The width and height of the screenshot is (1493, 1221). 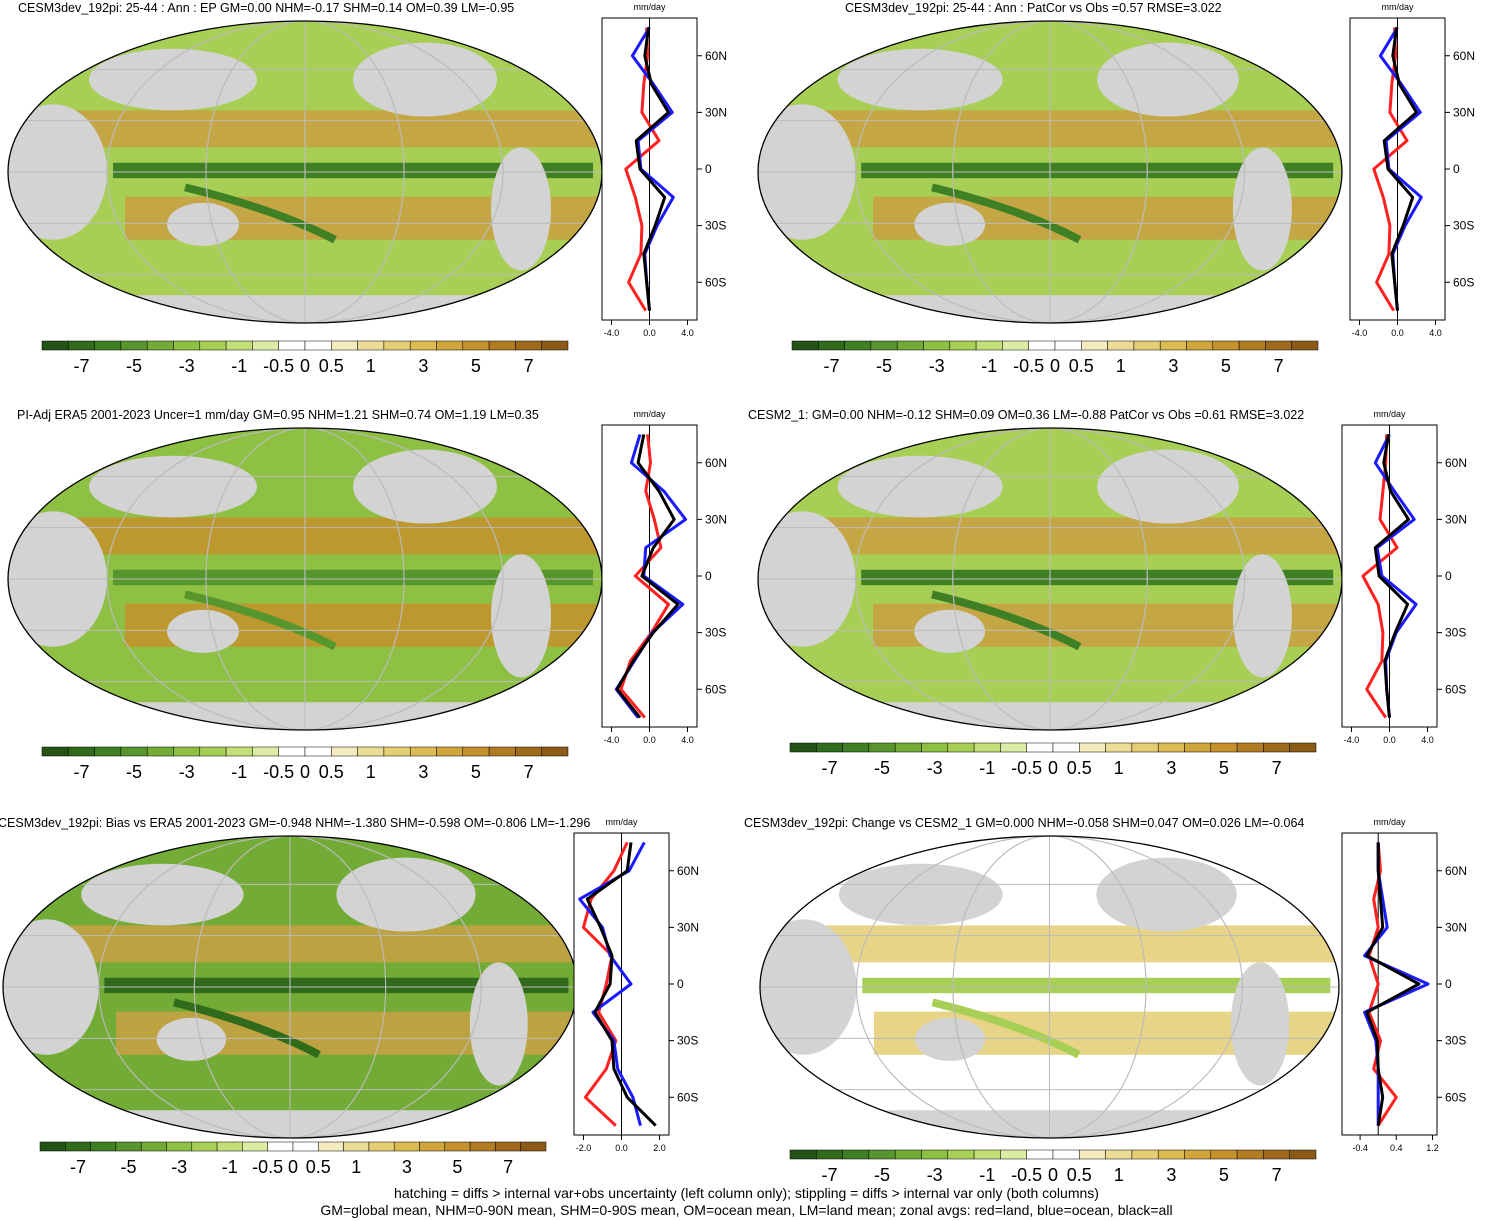 What do you see at coordinates (1121, 366) in the screenshot?
I see `colorbar-tick-label: 1` at bounding box center [1121, 366].